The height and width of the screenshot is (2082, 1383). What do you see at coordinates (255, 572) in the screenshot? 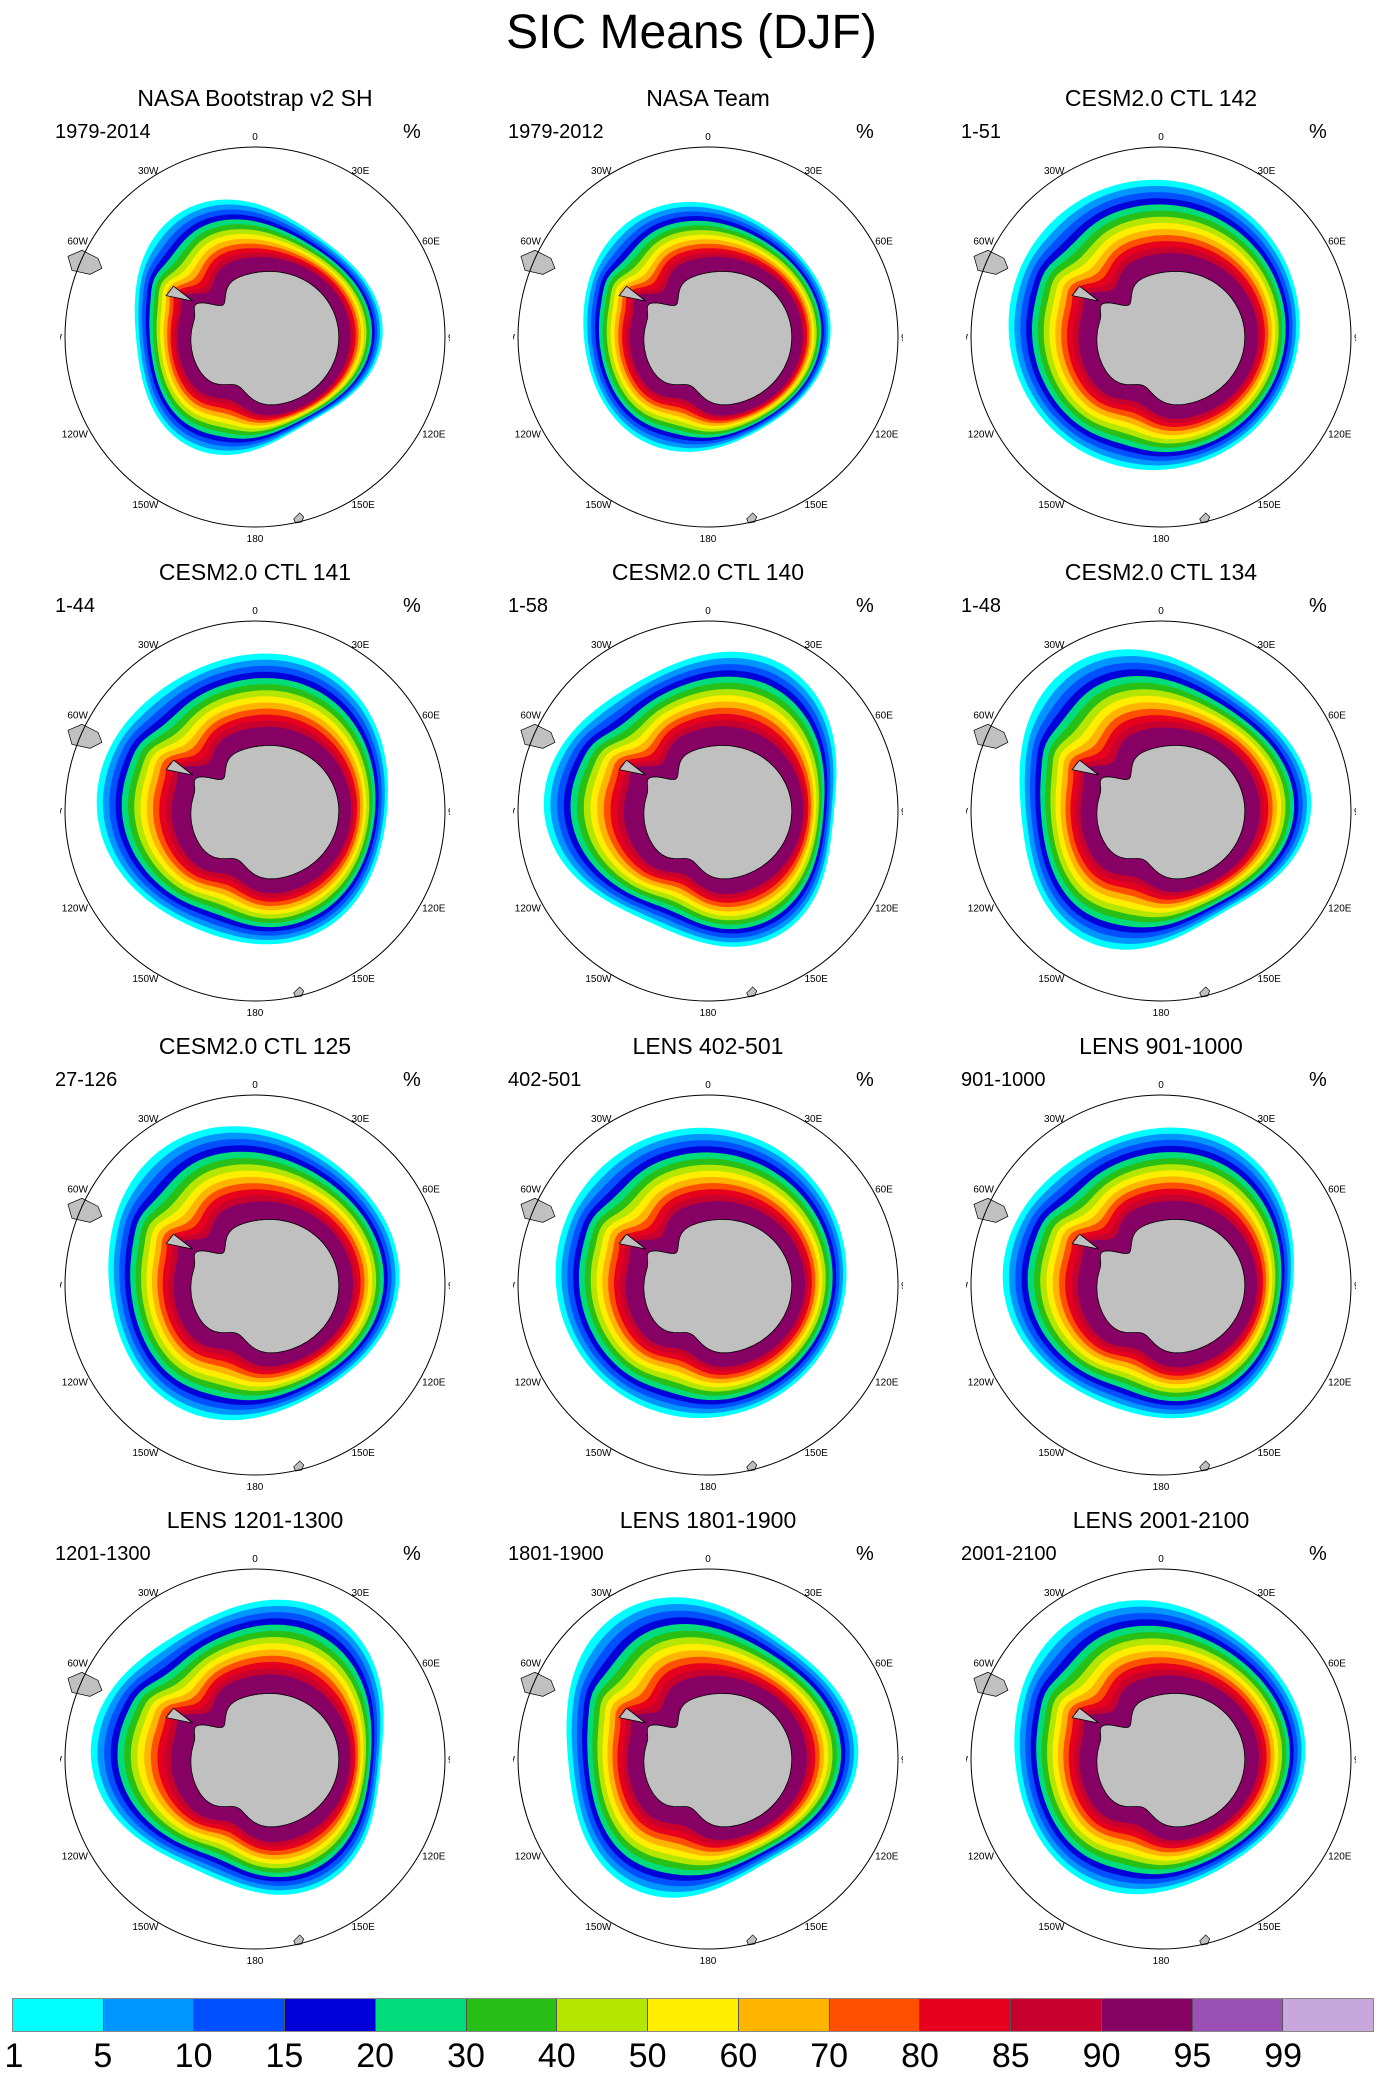
I see `panel-title: CESM2.0 CTL 141` at bounding box center [255, 572].